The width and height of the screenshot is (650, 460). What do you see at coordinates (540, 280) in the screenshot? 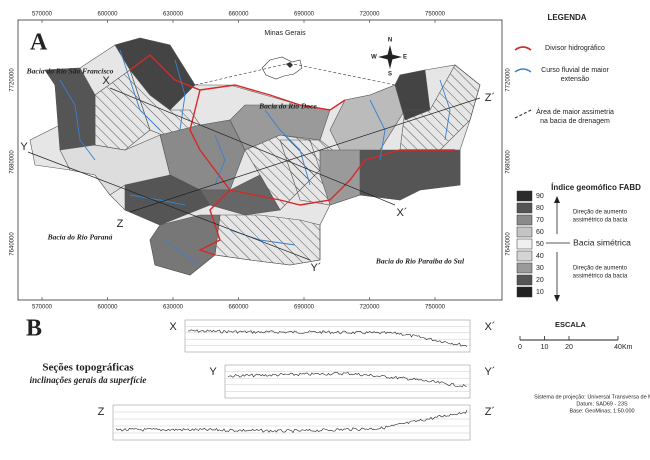
I see `class-label: 20` at bounding box center [540, 280].